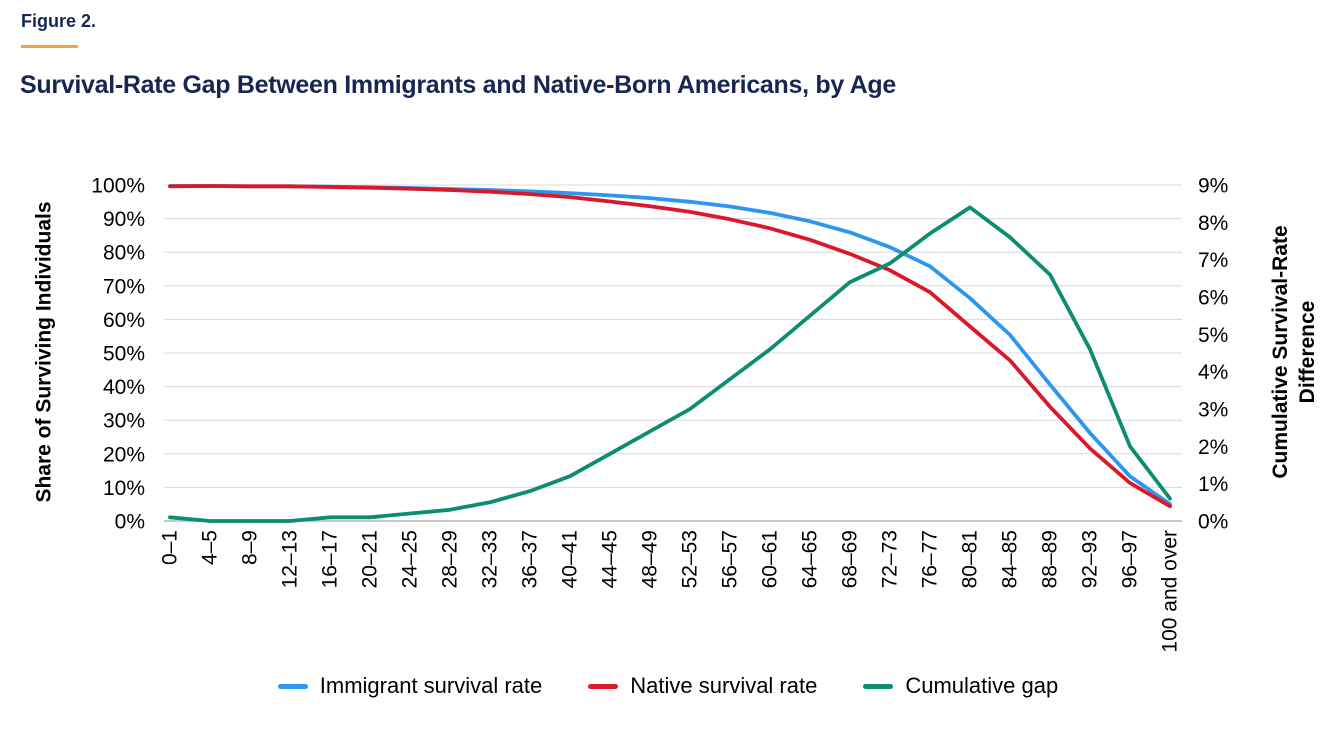  I want to click on x-axis-tick-label: 64–65, so click(810, 559).